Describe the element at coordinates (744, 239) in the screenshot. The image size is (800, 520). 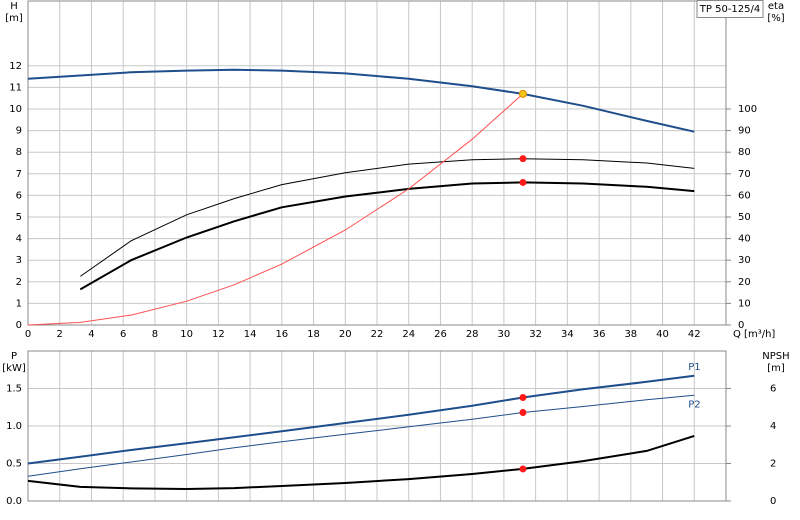
I see `y2-tick-label: 40` at that location.